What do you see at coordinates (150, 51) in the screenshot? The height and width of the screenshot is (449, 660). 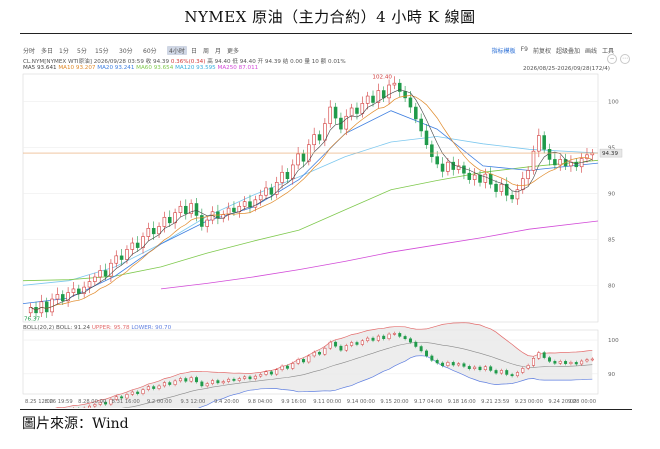 I see `period-tab-6: 60分` at bounding box center [150, 51].